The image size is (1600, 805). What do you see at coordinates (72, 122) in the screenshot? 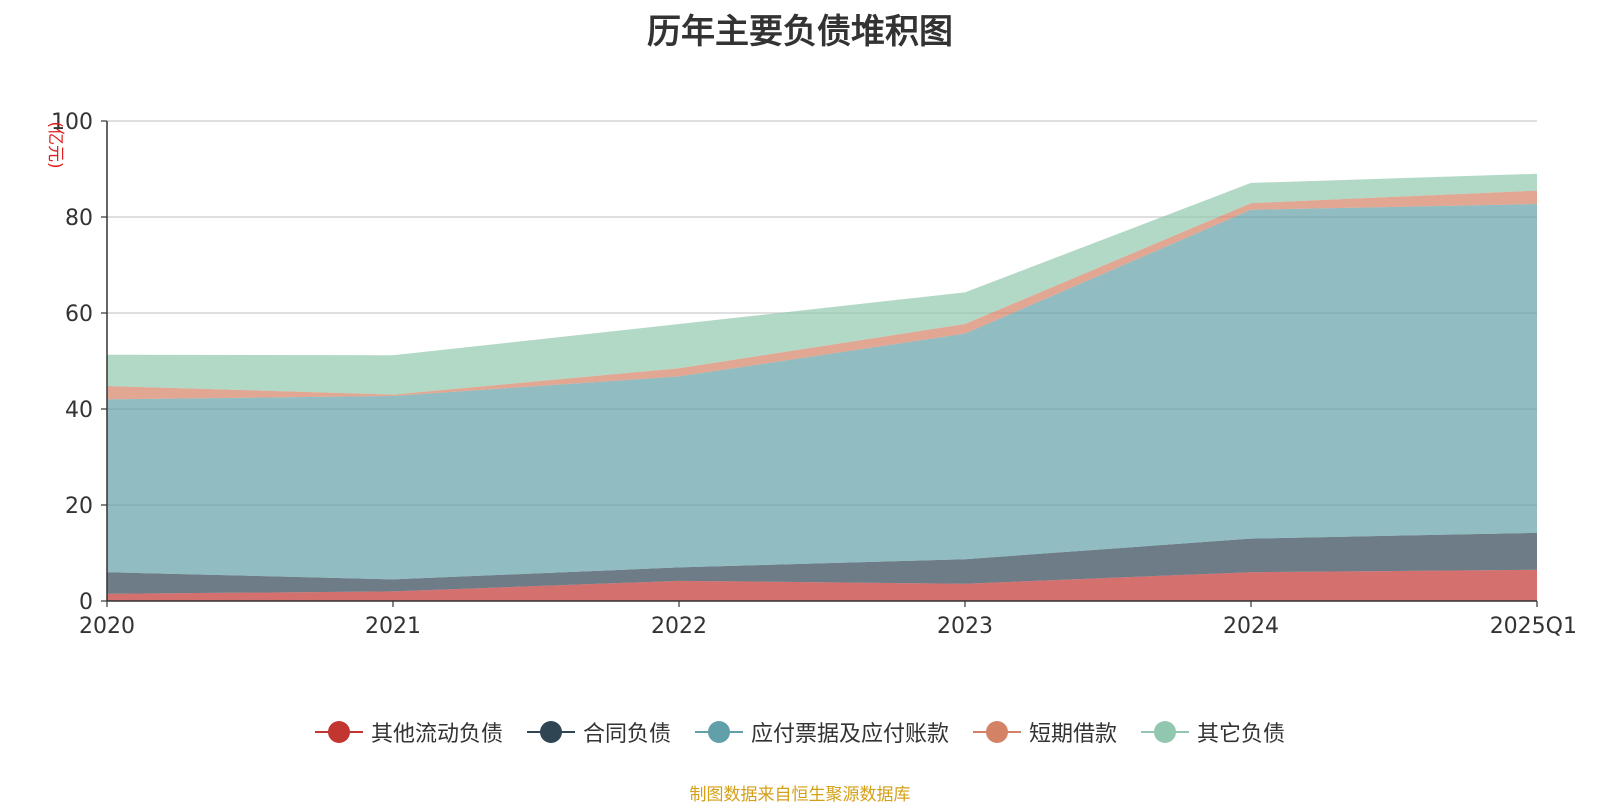
I see `y-tick-label: 100` at bounding box center [72, 122].